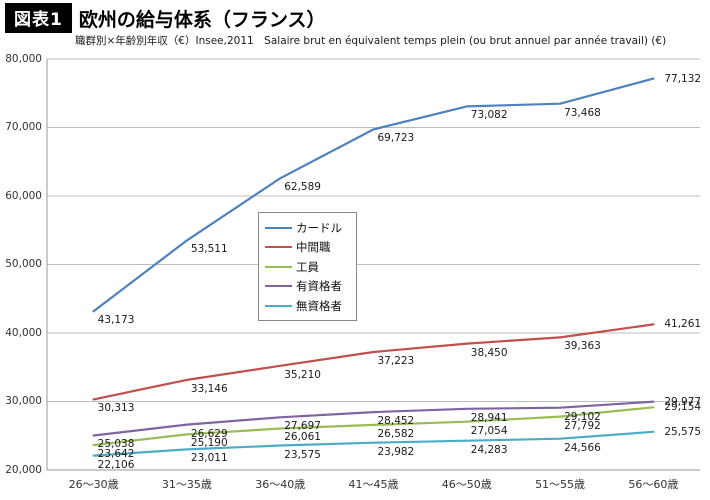 The width and height of the screenshot is (710, 500). I want to click on y-tick-label: 80,000, so click(23, 58).